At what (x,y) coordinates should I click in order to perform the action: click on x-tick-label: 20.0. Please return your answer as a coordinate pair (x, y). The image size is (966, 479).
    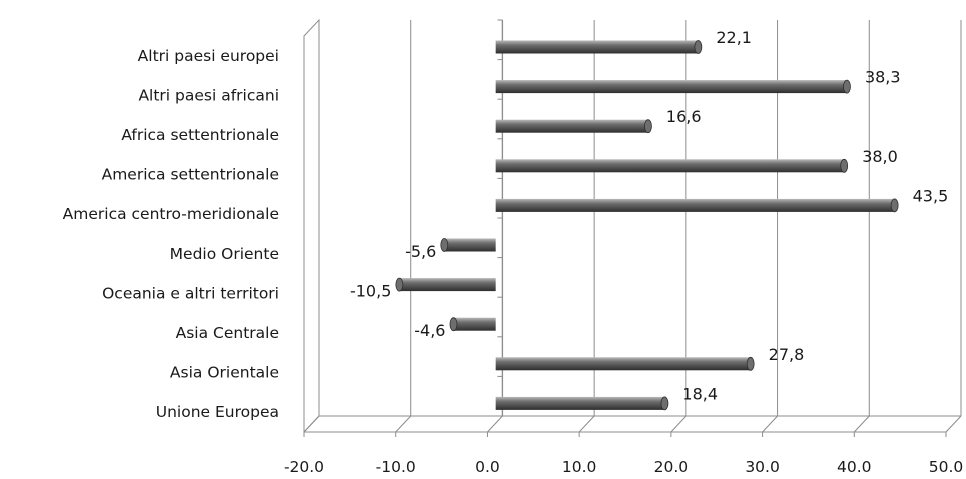
    Looking at the image, I should click on (671, 467).